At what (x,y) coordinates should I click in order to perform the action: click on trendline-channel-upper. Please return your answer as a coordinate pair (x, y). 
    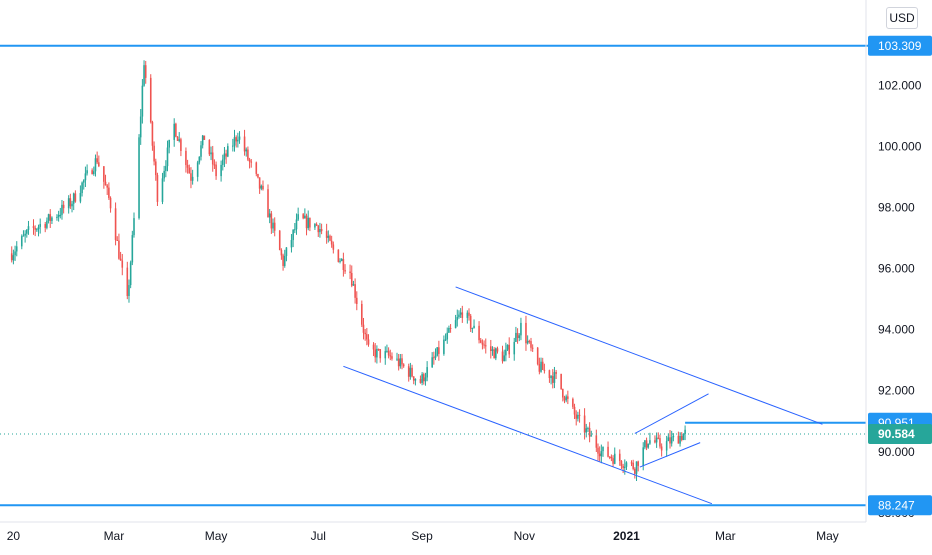
    Looking at the image, I should click on (639, 355).